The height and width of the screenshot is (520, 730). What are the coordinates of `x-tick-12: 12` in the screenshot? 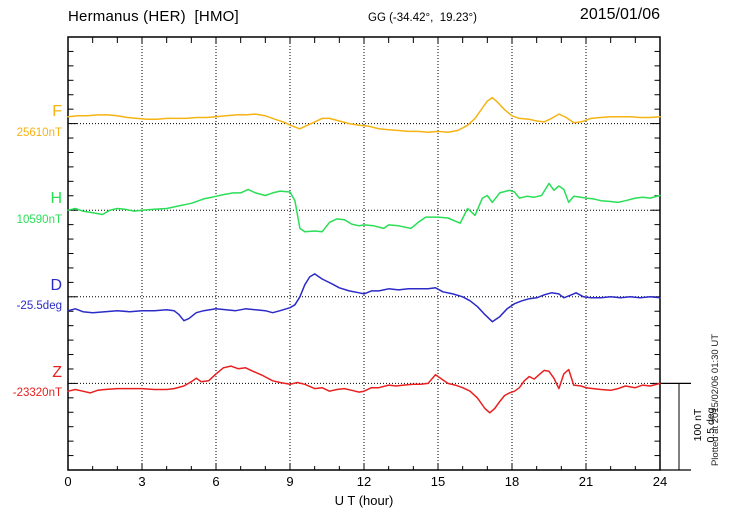 It's located at (364, 481).